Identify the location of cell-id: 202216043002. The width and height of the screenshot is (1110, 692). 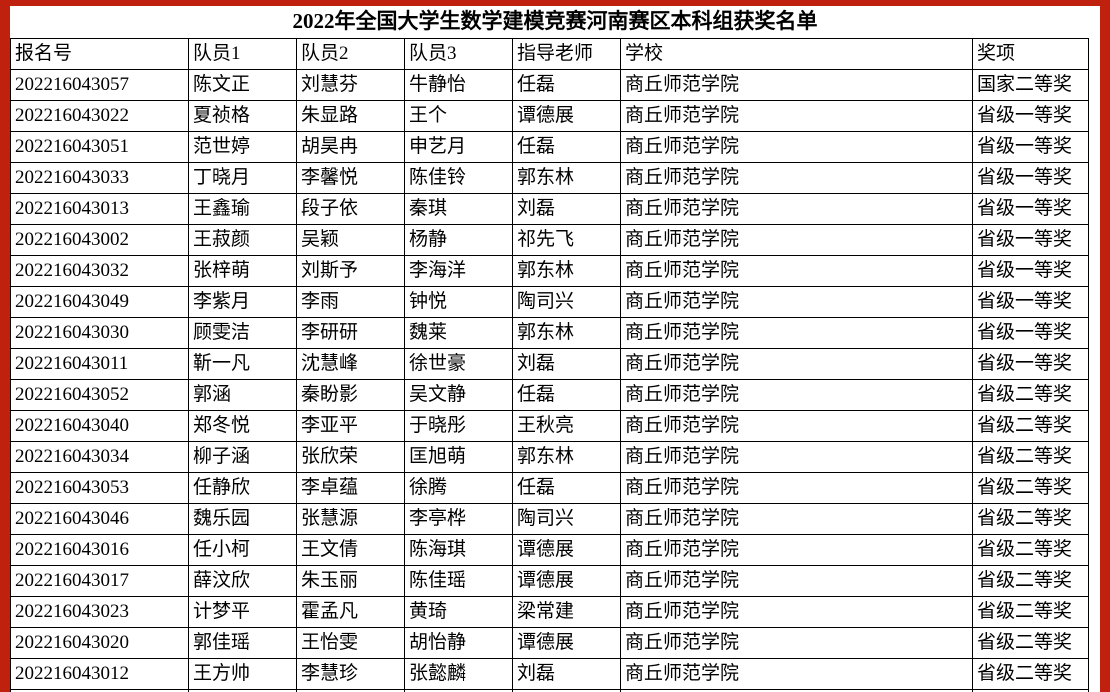
(99, 240).